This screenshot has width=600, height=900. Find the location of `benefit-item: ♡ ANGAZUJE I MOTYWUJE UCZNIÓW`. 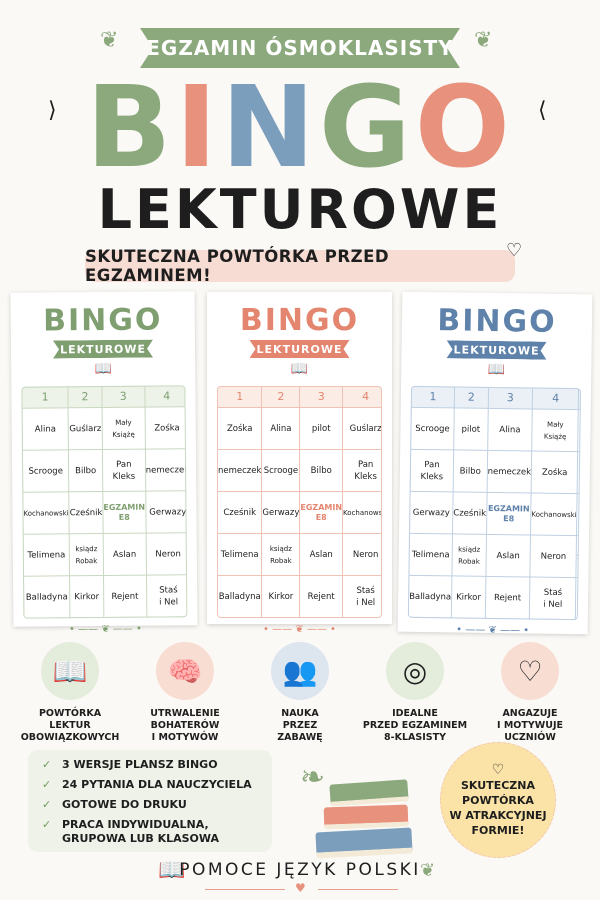

benefit-item: ♡ ANGAZUJE I MOTYWUJE UCZNIÓW is located at coordinates (530, 693).